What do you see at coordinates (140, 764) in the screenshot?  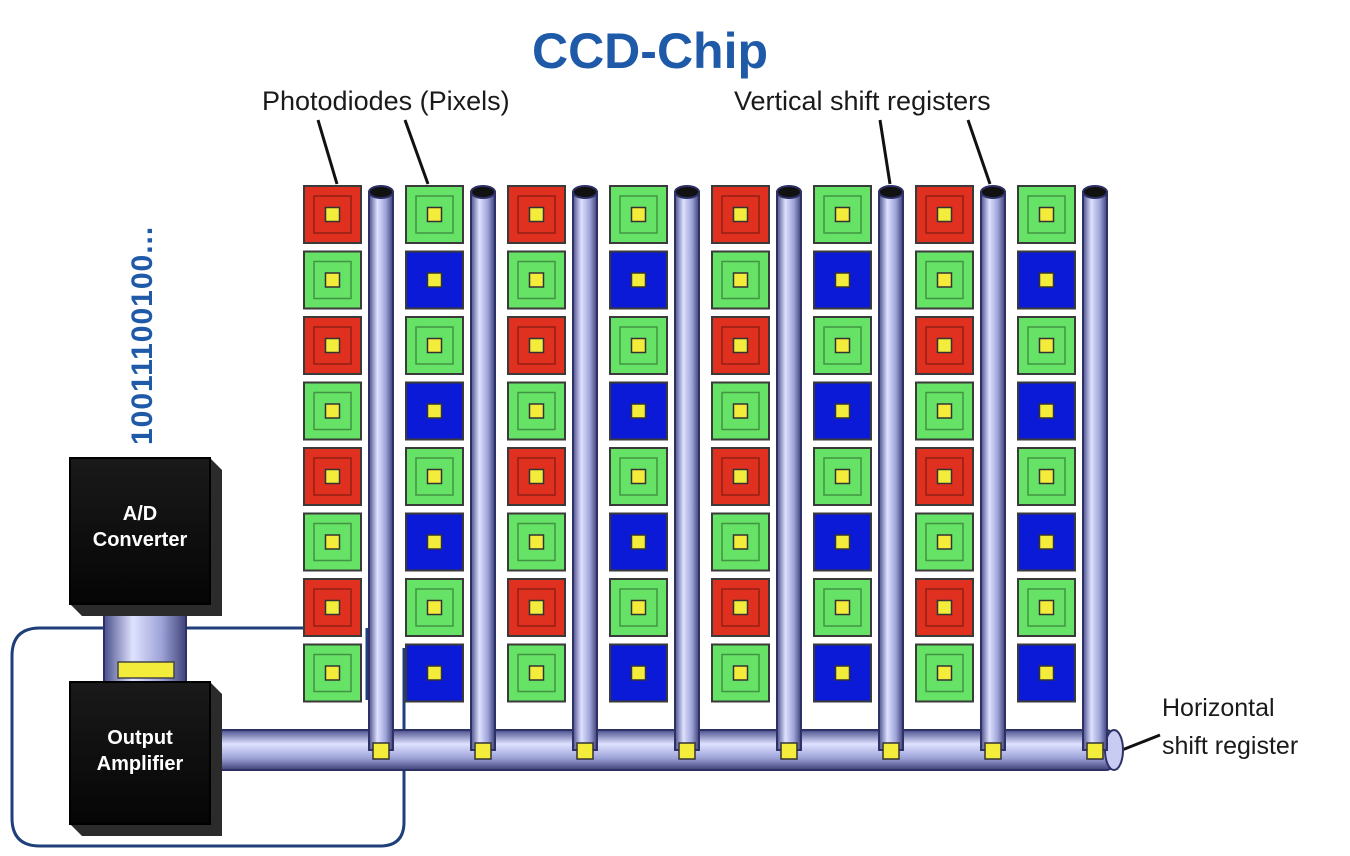 I see `amplifier-label-2: Amplifier` at bounding box center [140, 764].